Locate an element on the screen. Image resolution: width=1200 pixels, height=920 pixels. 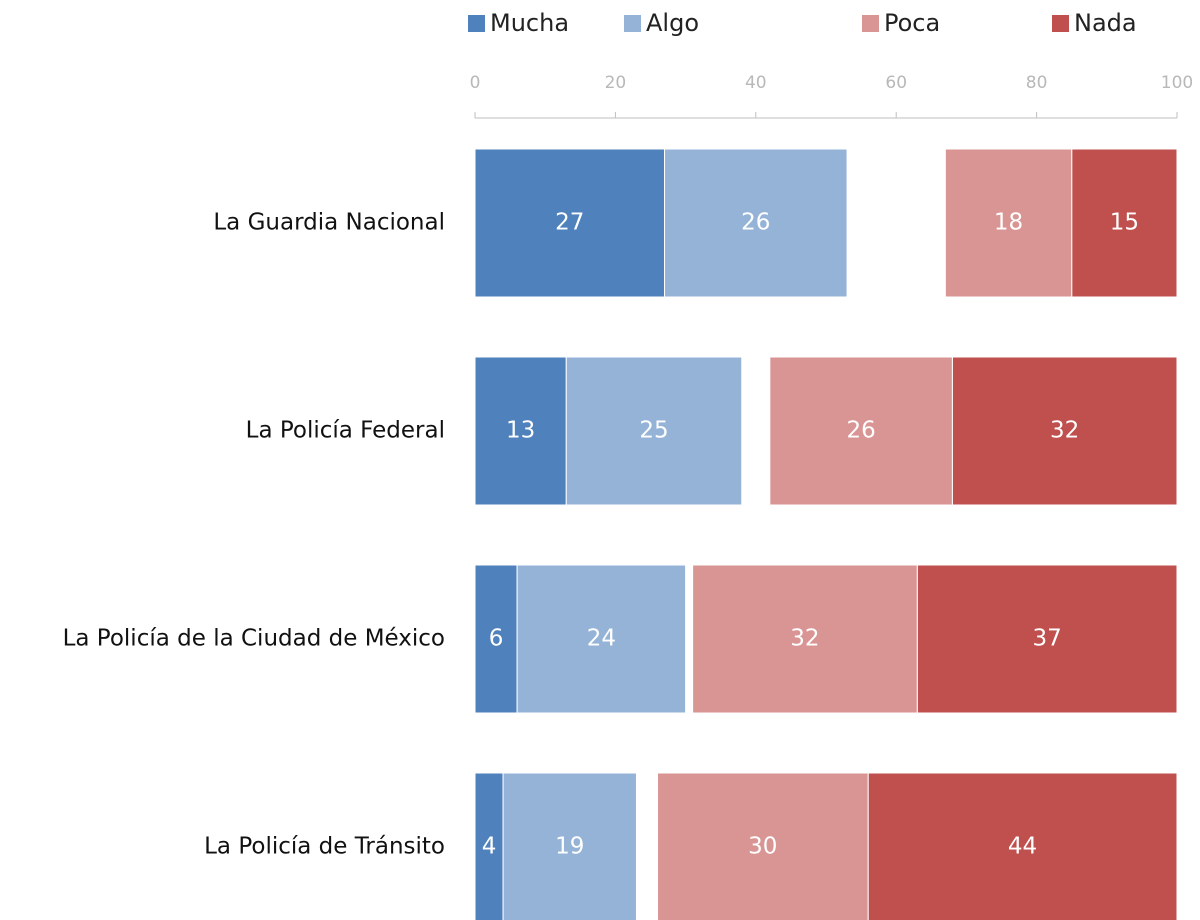
value-label: 24 is located at coordinates (601, 639).